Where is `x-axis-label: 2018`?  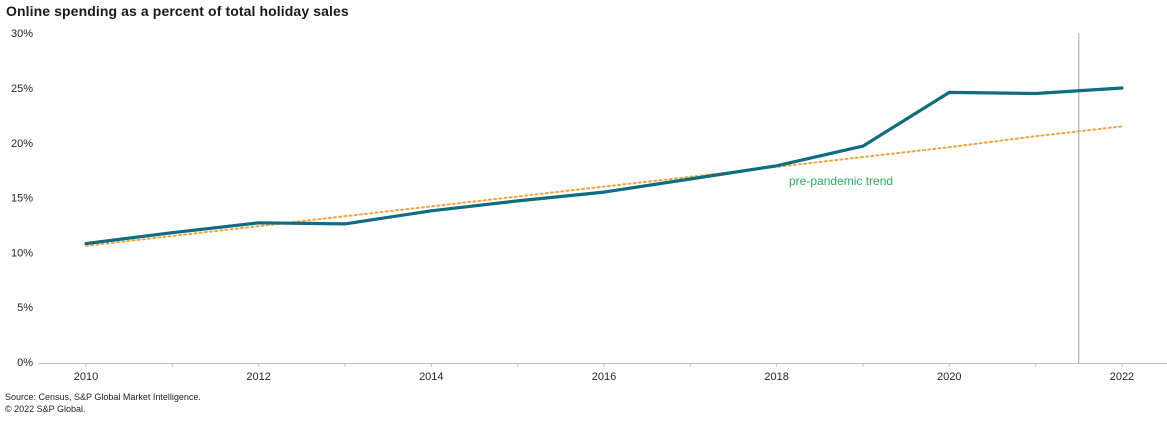 x-axis-label: 2018 is located at coordinates (776, 377).